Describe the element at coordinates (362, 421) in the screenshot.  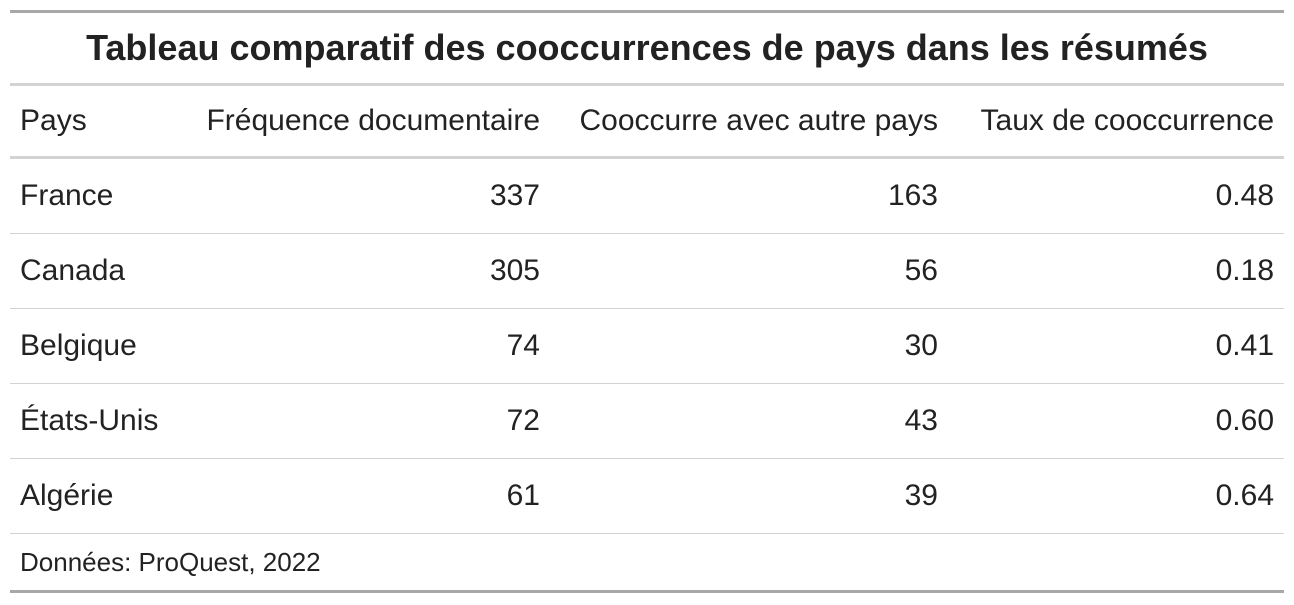
I see `cell-frequence: 72` at that location.